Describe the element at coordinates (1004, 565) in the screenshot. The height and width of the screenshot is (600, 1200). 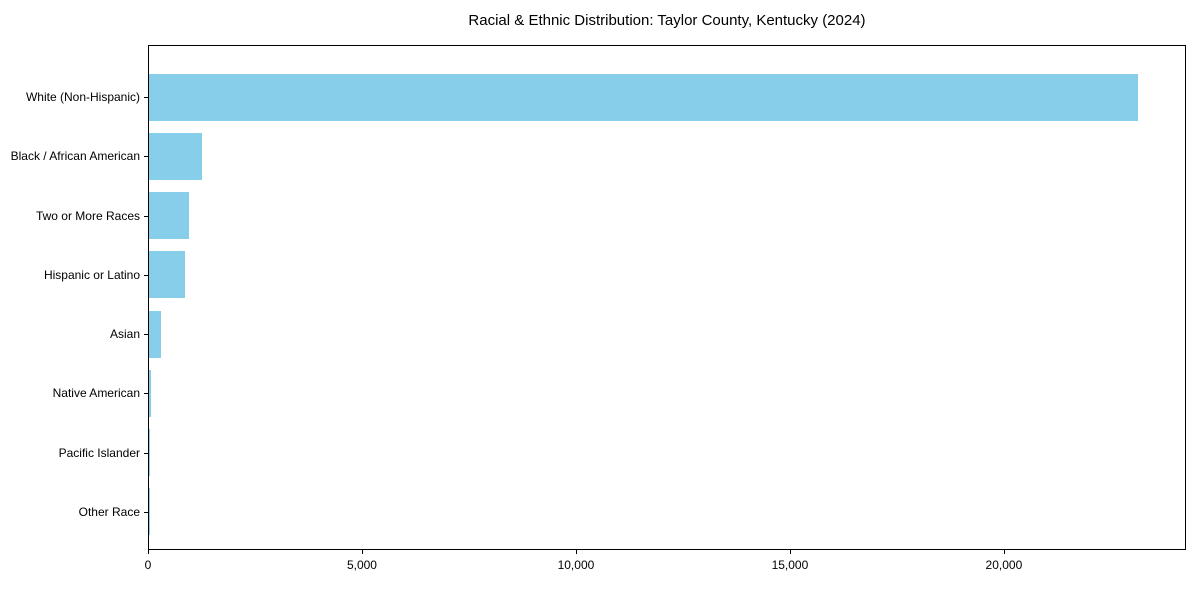
I see `x-axis-tick-label: 20,000` at that location.